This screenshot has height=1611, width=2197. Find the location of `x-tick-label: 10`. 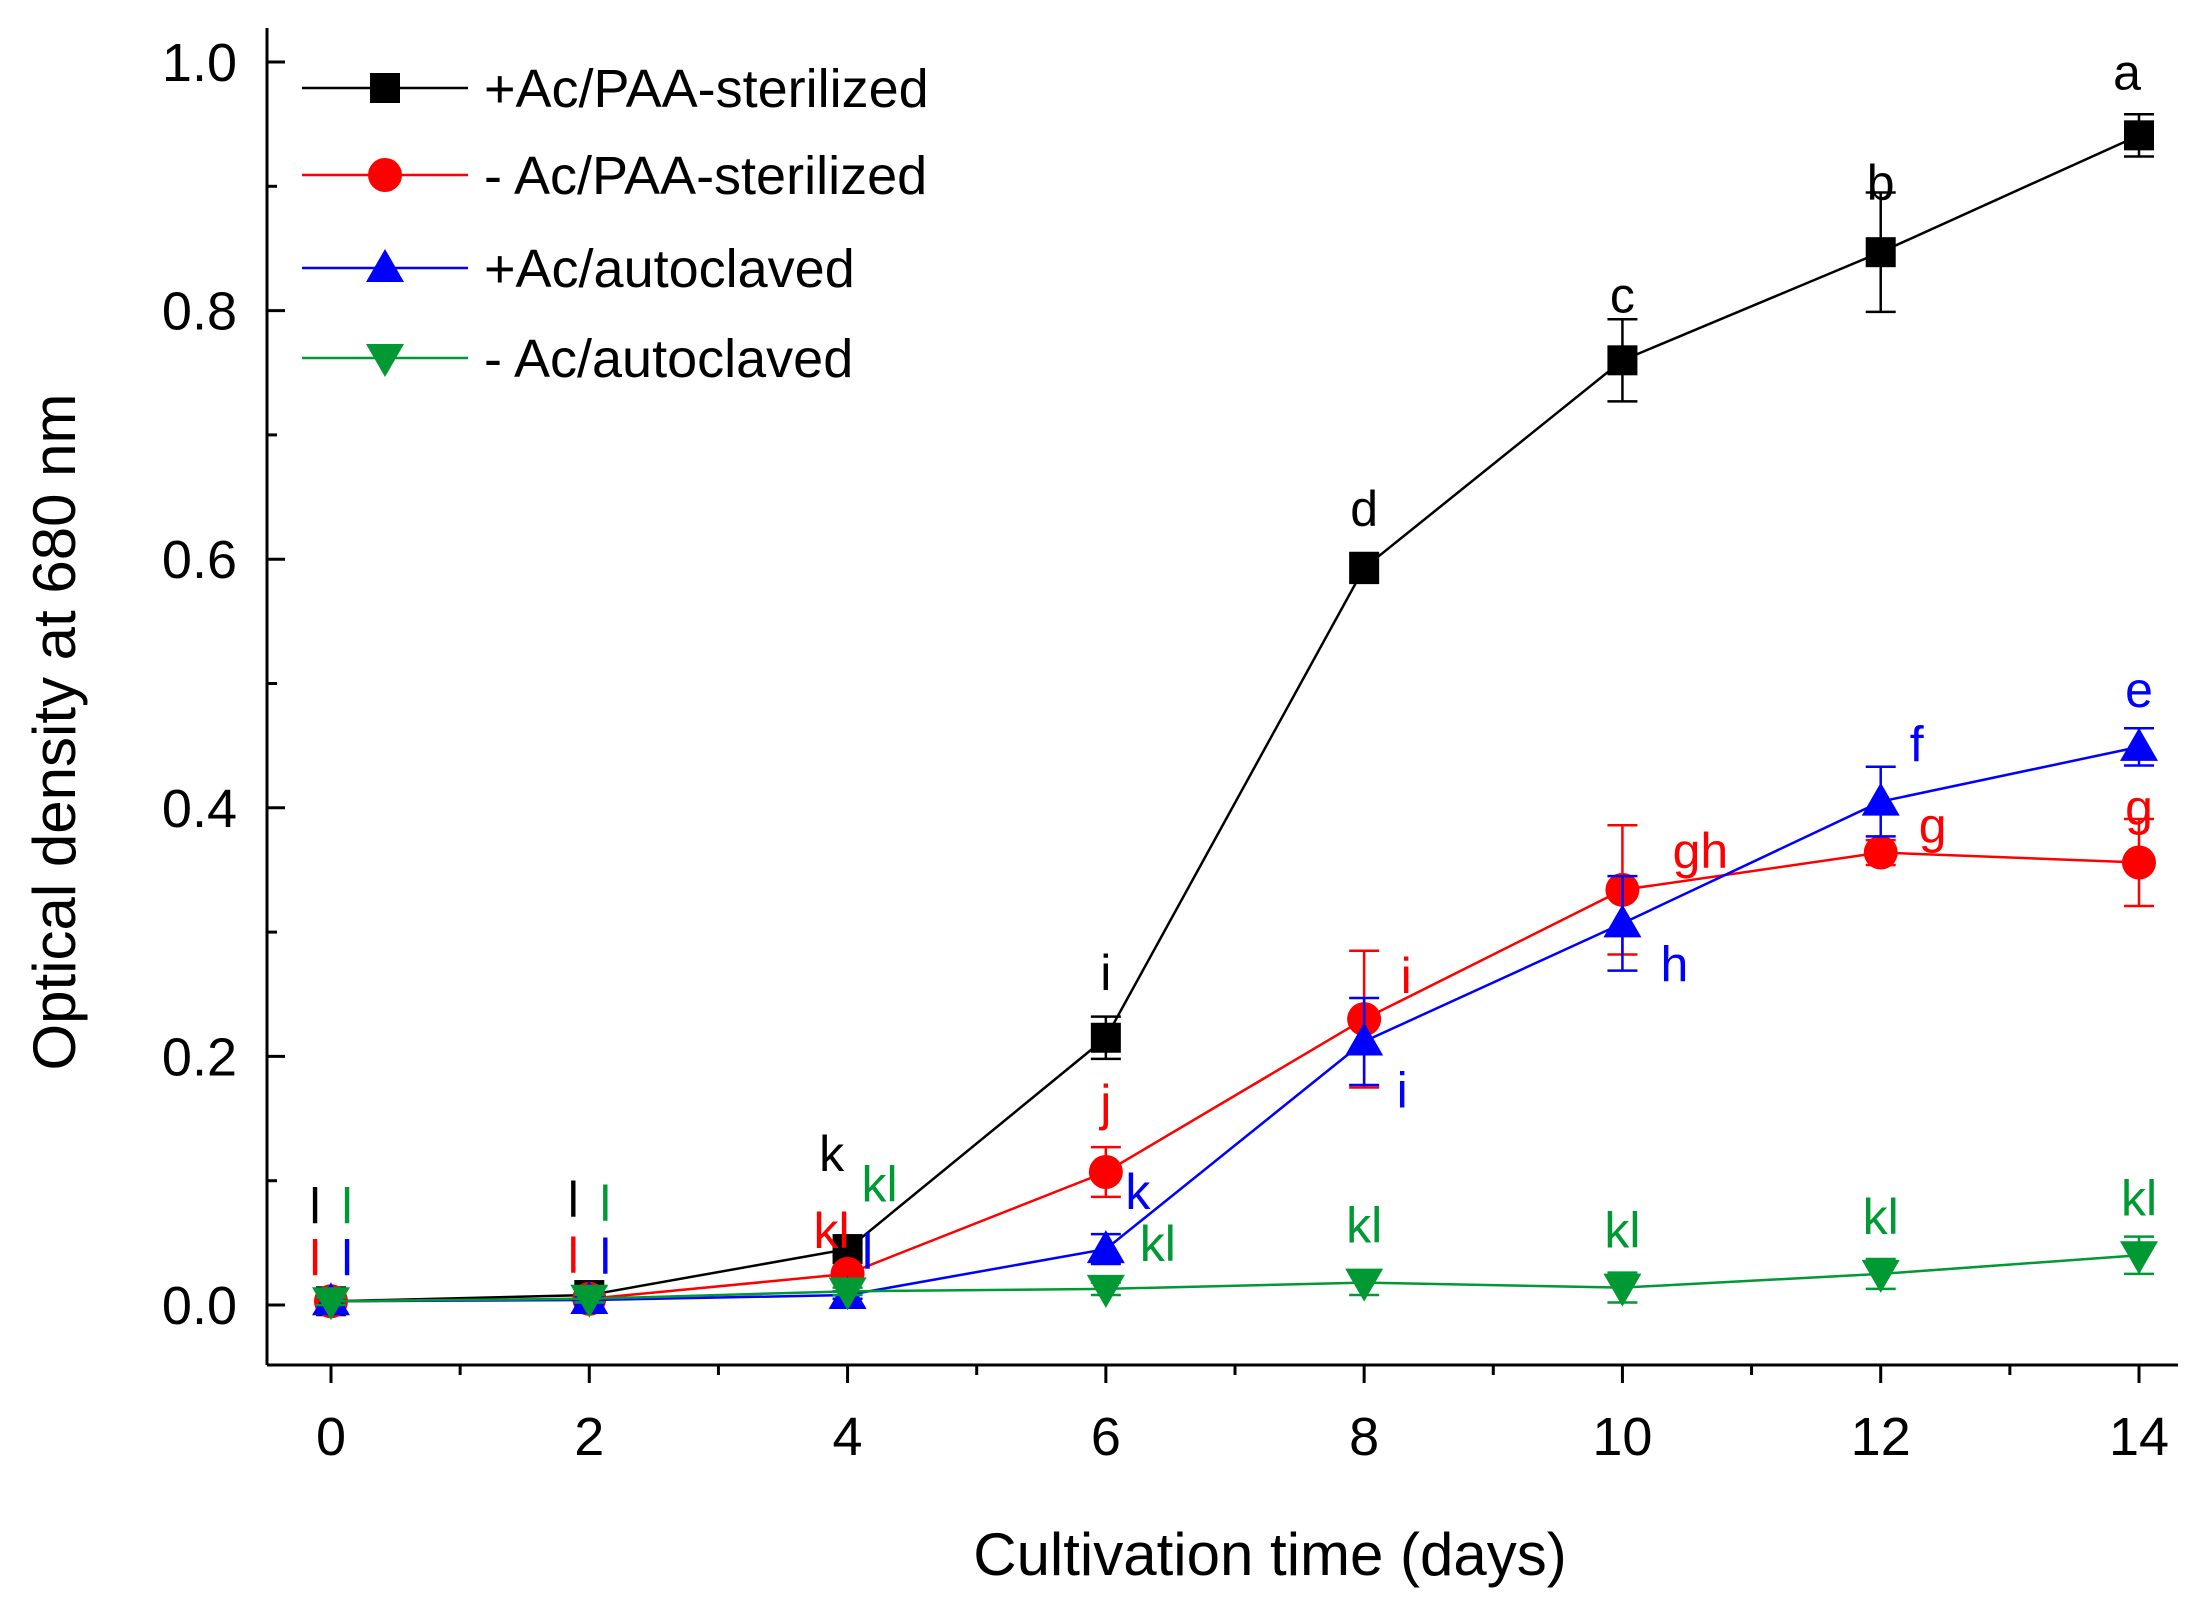

x-tick-label: 10 is located at coordinates (1622, 1437).